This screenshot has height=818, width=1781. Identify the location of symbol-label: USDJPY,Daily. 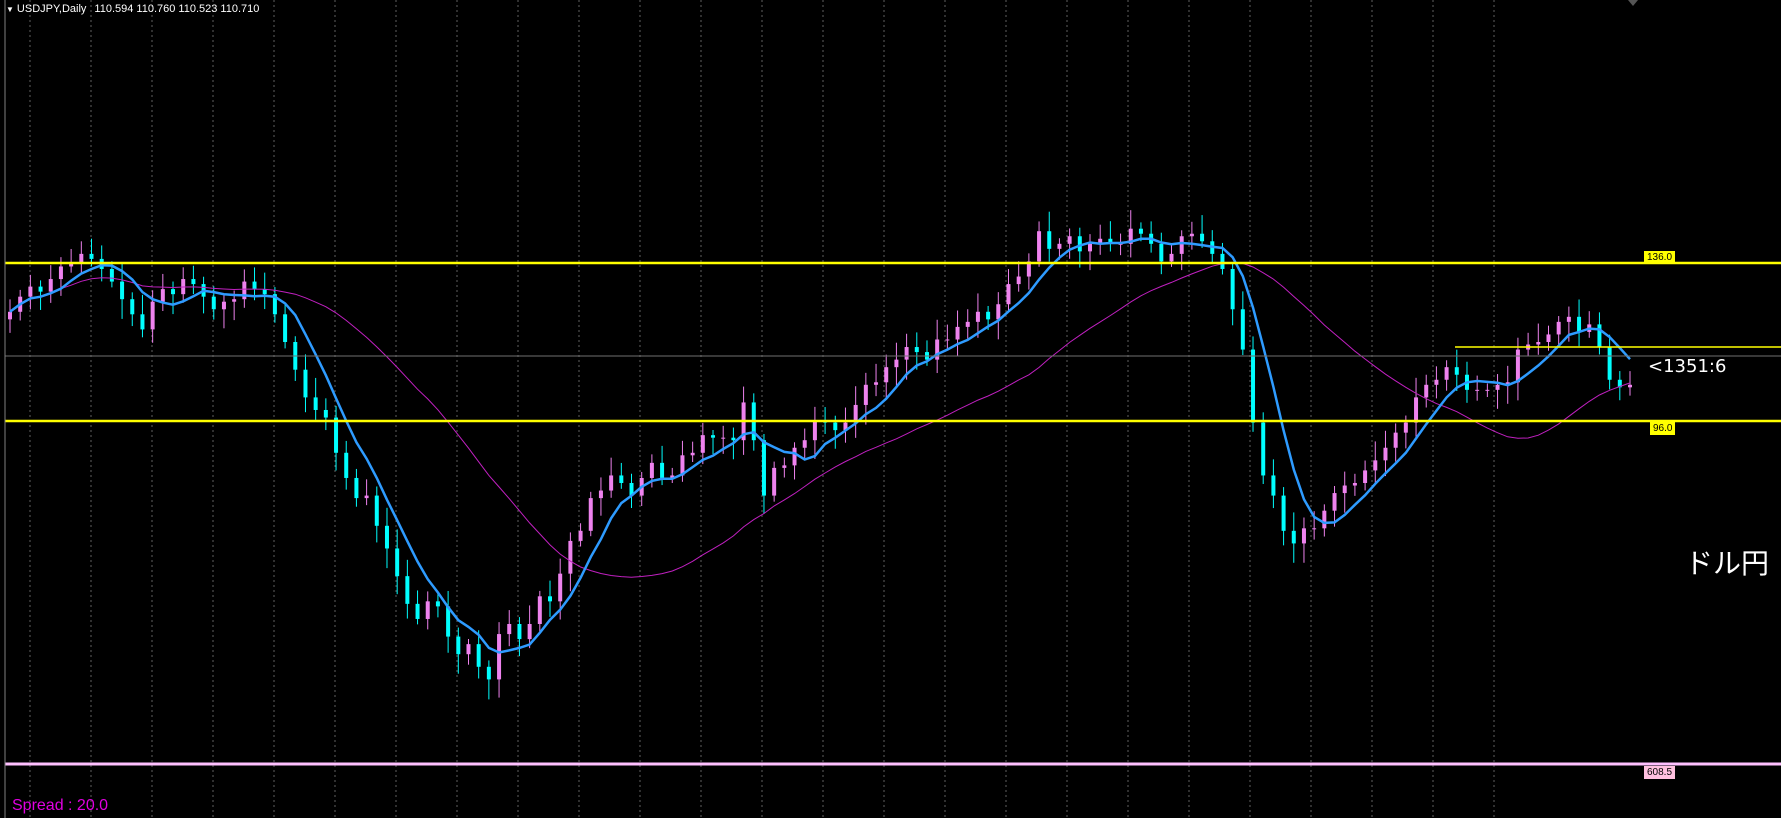
(51, 9).